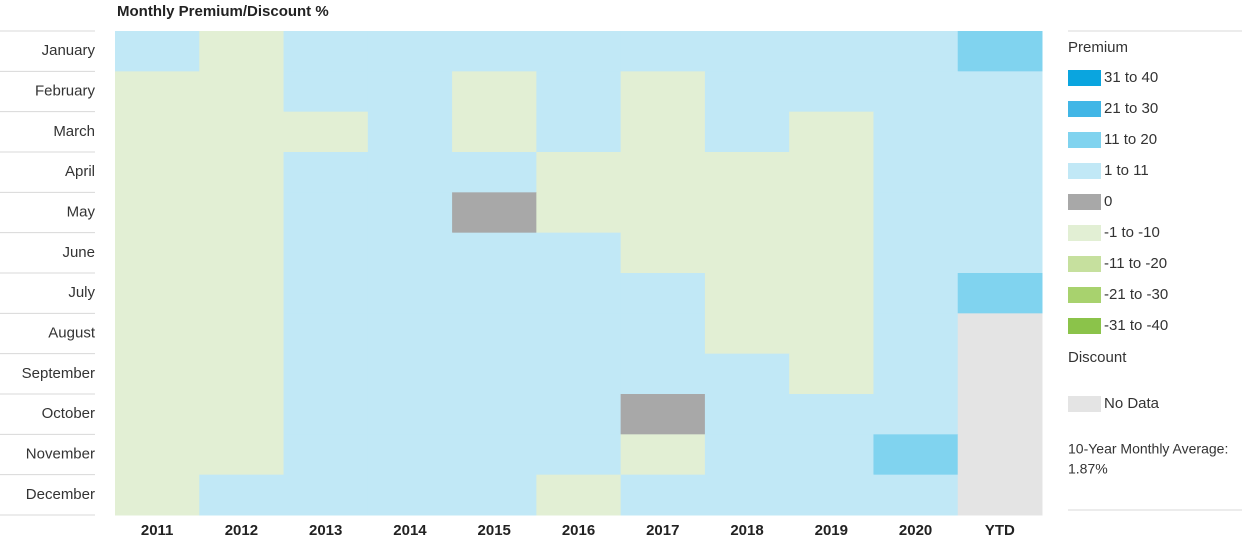  Describe the element at coordinates (1130, 139) in the screenshot. I see `legend-label: 11 to 20` at that location.